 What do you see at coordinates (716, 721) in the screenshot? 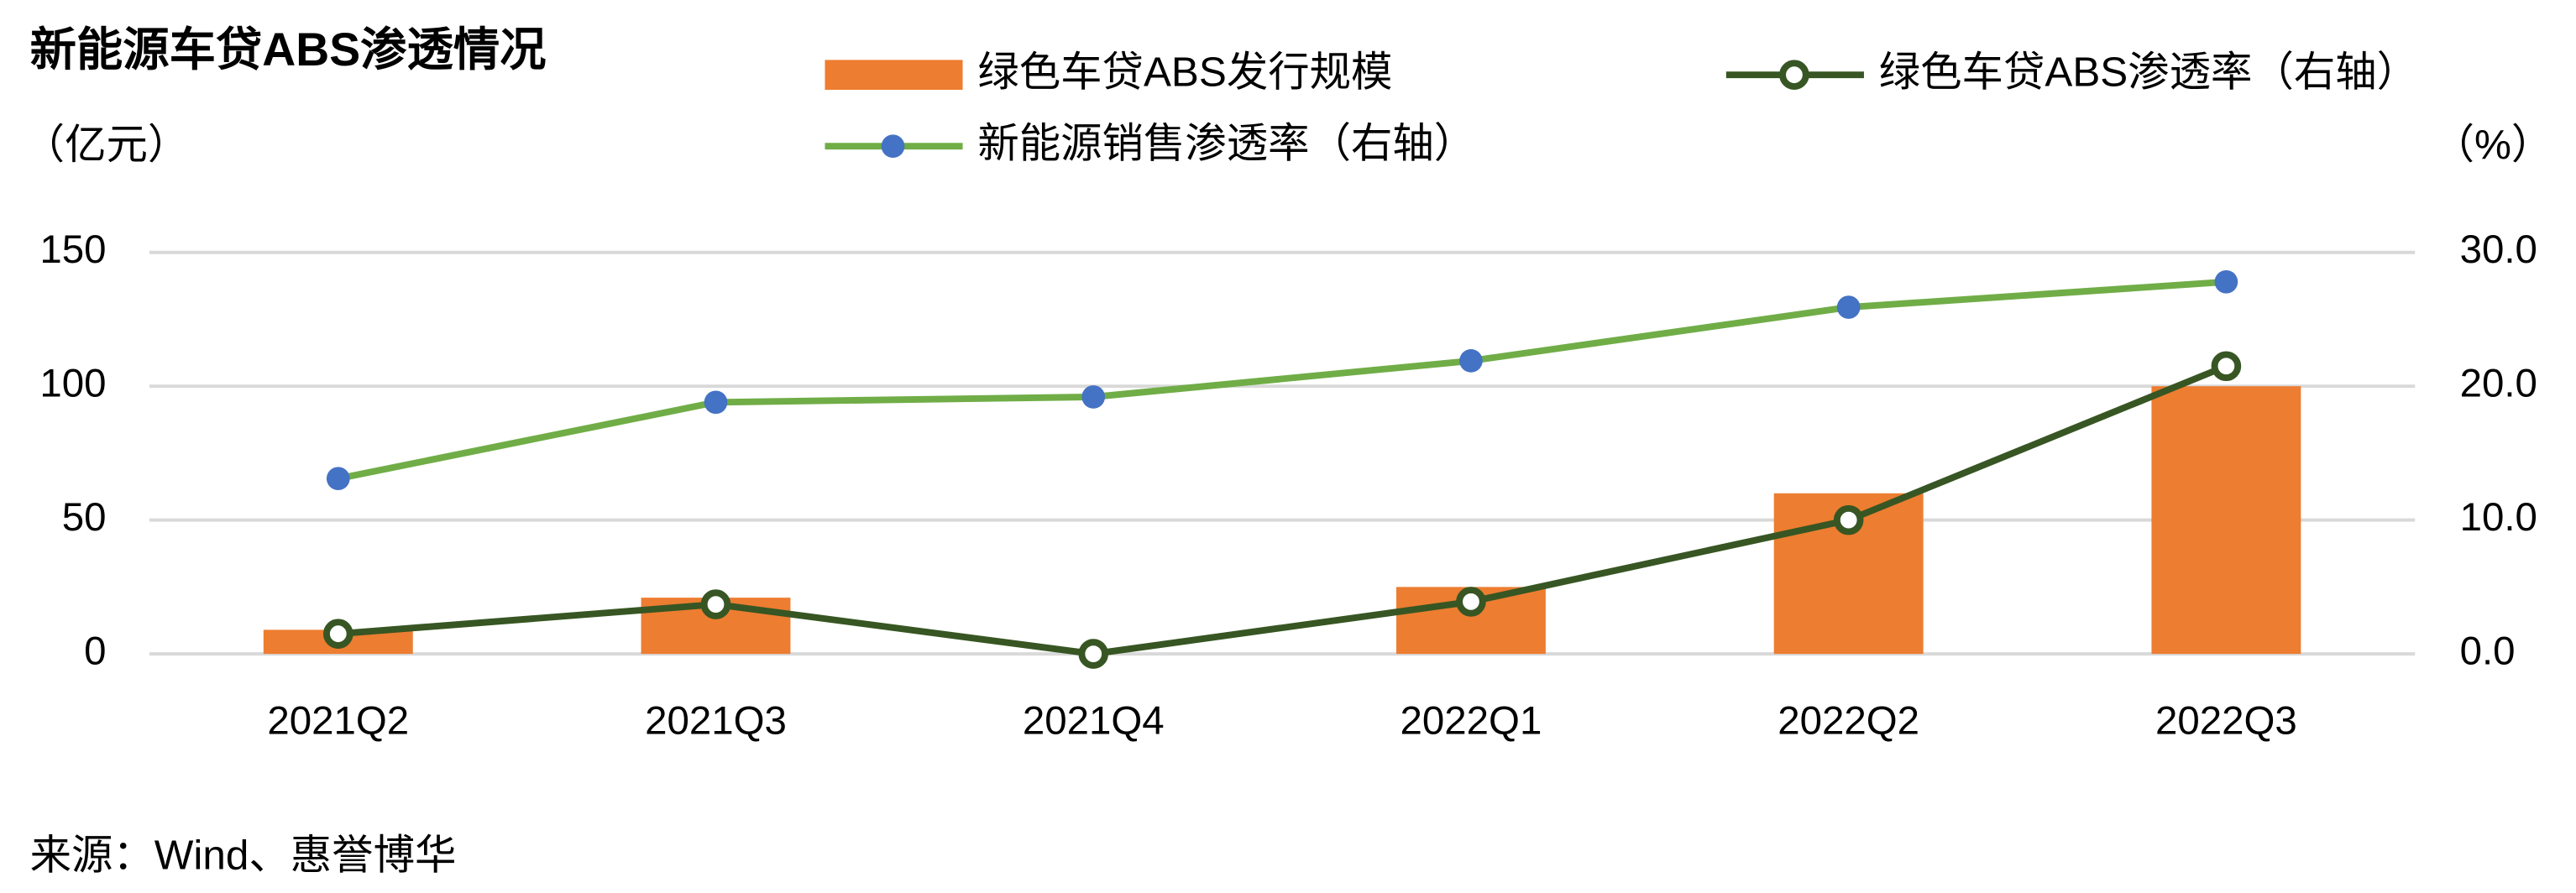
I see `x-tick-label: 2021Q3` at bounding box center [716, 721].